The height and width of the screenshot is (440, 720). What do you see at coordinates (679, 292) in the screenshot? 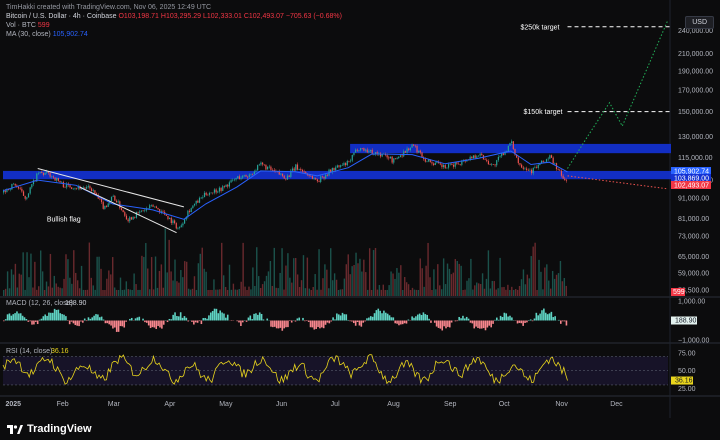
I see `volume-badge-label: 599` at bounding box center [679, 292].